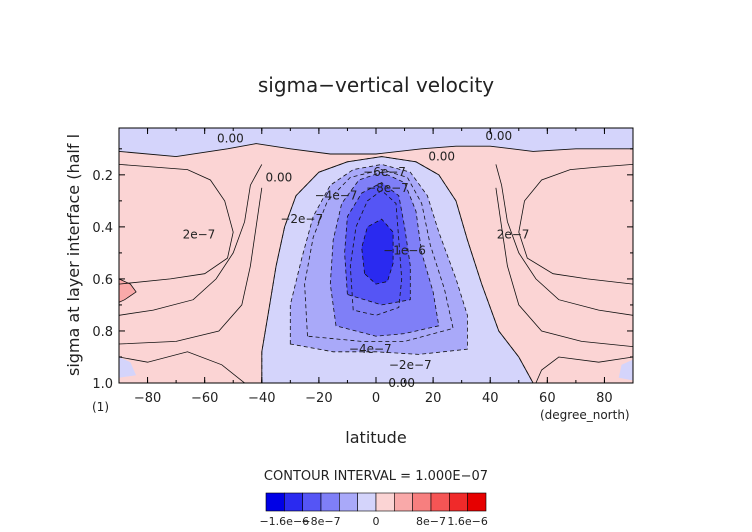 Image resolution: width=752 pixels, height=532 pixels. Describe the element at coordinates (376, 476) in the screenshot. I see `contour-interval-text: CONTOUR INTERVAL = 1.000E−07` at that location.